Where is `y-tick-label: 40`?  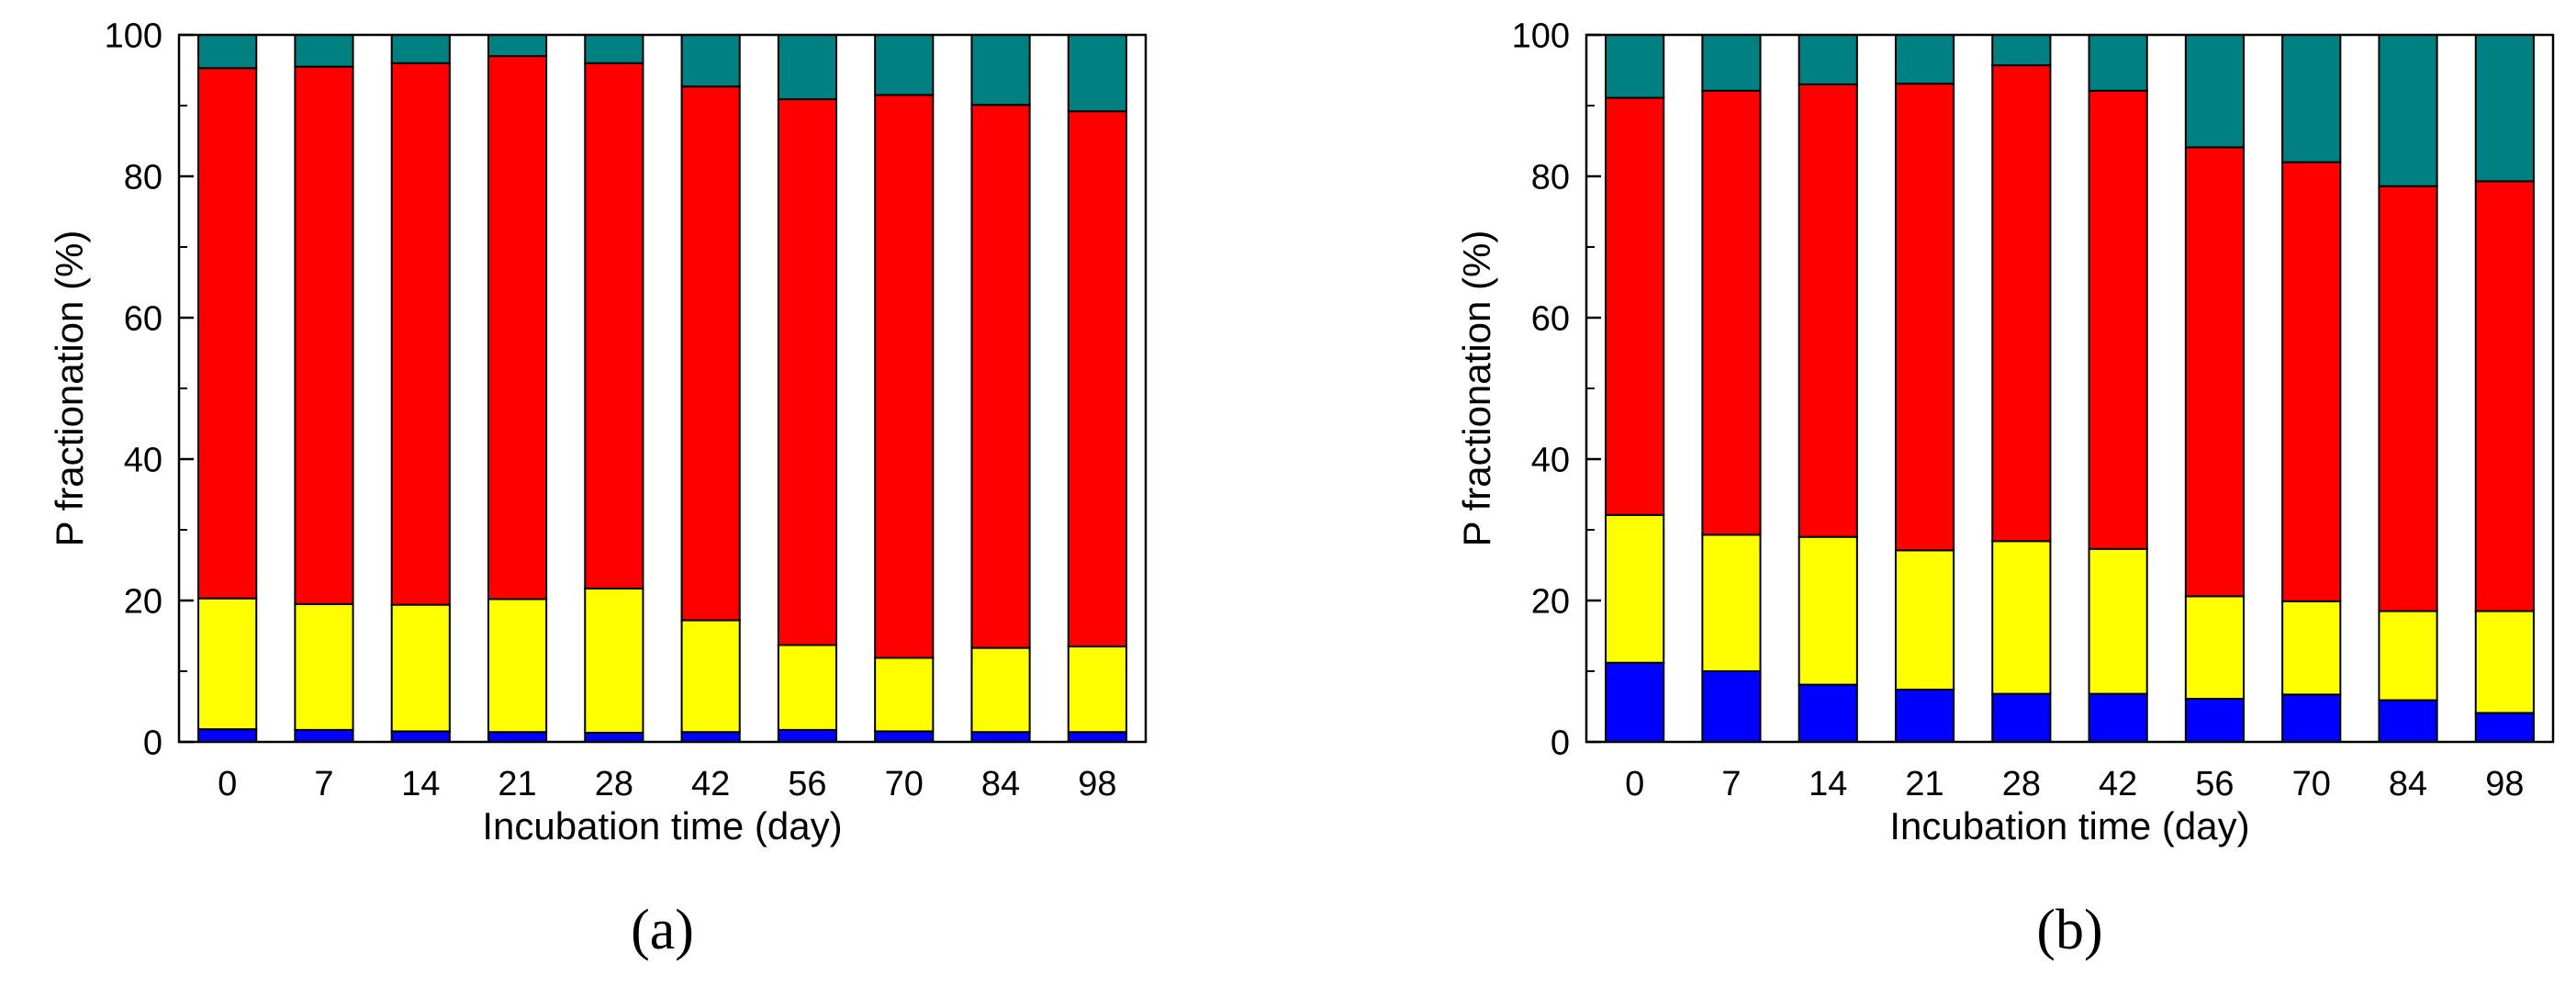 y-tick-label: 40 is located at coordinates (143, 460).